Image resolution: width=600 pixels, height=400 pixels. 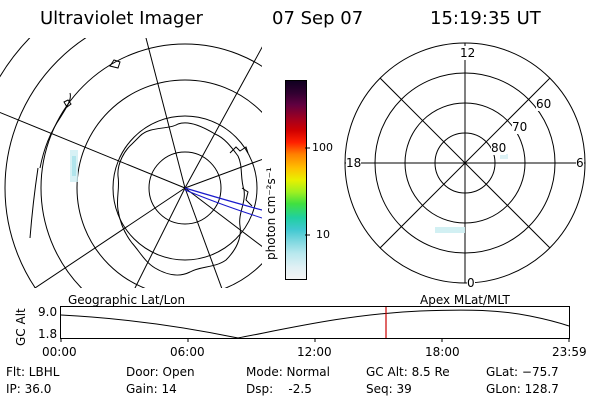 I want to click on dsp-value: Dsp: -2.5, so click(x=279, y=389).